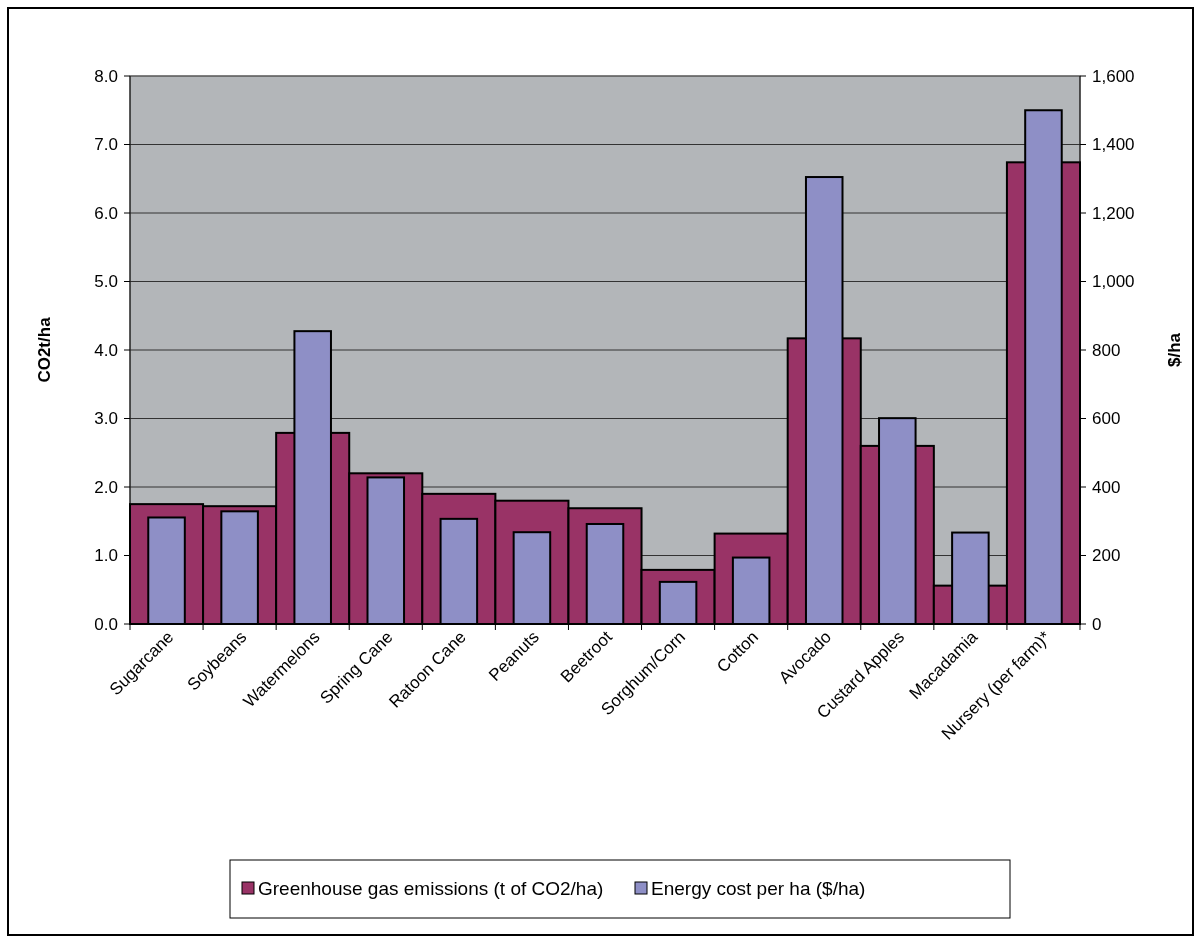 The width and height of the screenshot is (1201, 937). What do you see at coordinates (1113, 213) in the screenshot?
I see `y2-tick-label: 1,200` at bounding box center [1113, 213].